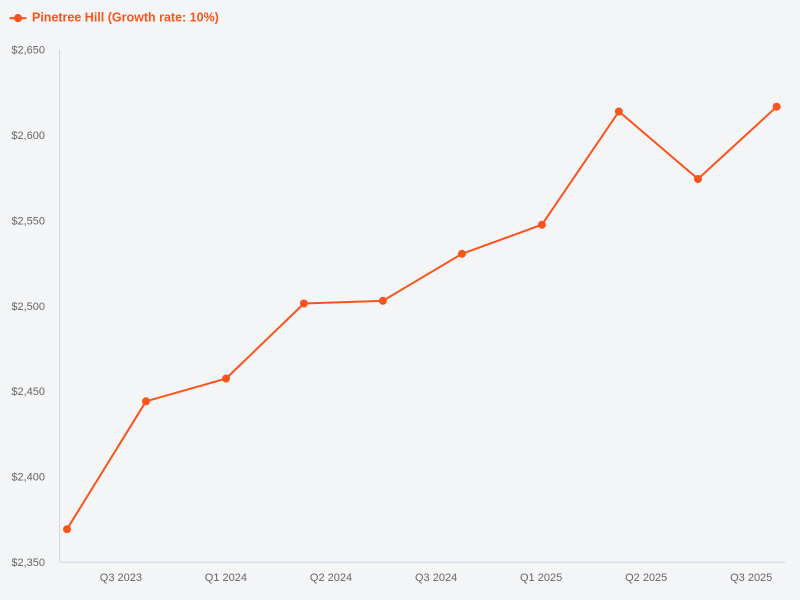 This screenshot has height=600, width=800. What do you see at coordinates (226, 578) in the screenshot?
I see `svg-text: Q1 2024` at bounding box center [226, 578].